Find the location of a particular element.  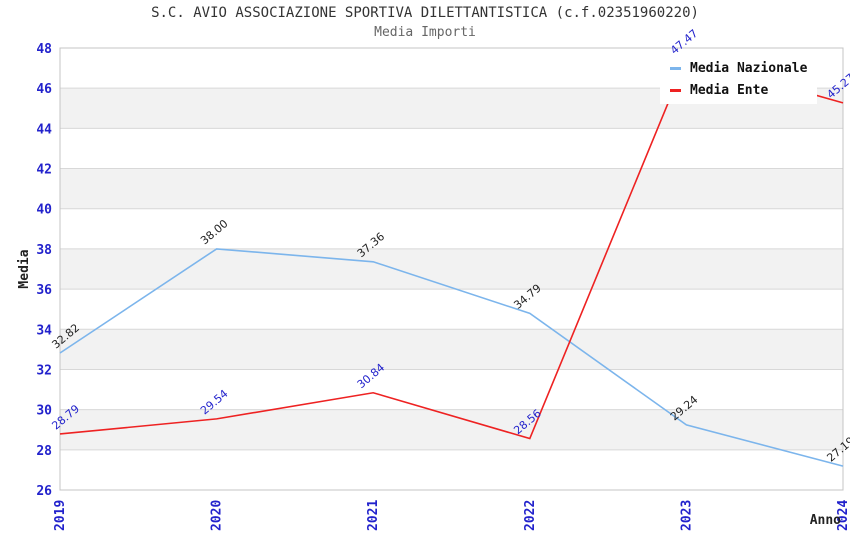

y-tick-label: 32 is located at coordinates (44, 370).